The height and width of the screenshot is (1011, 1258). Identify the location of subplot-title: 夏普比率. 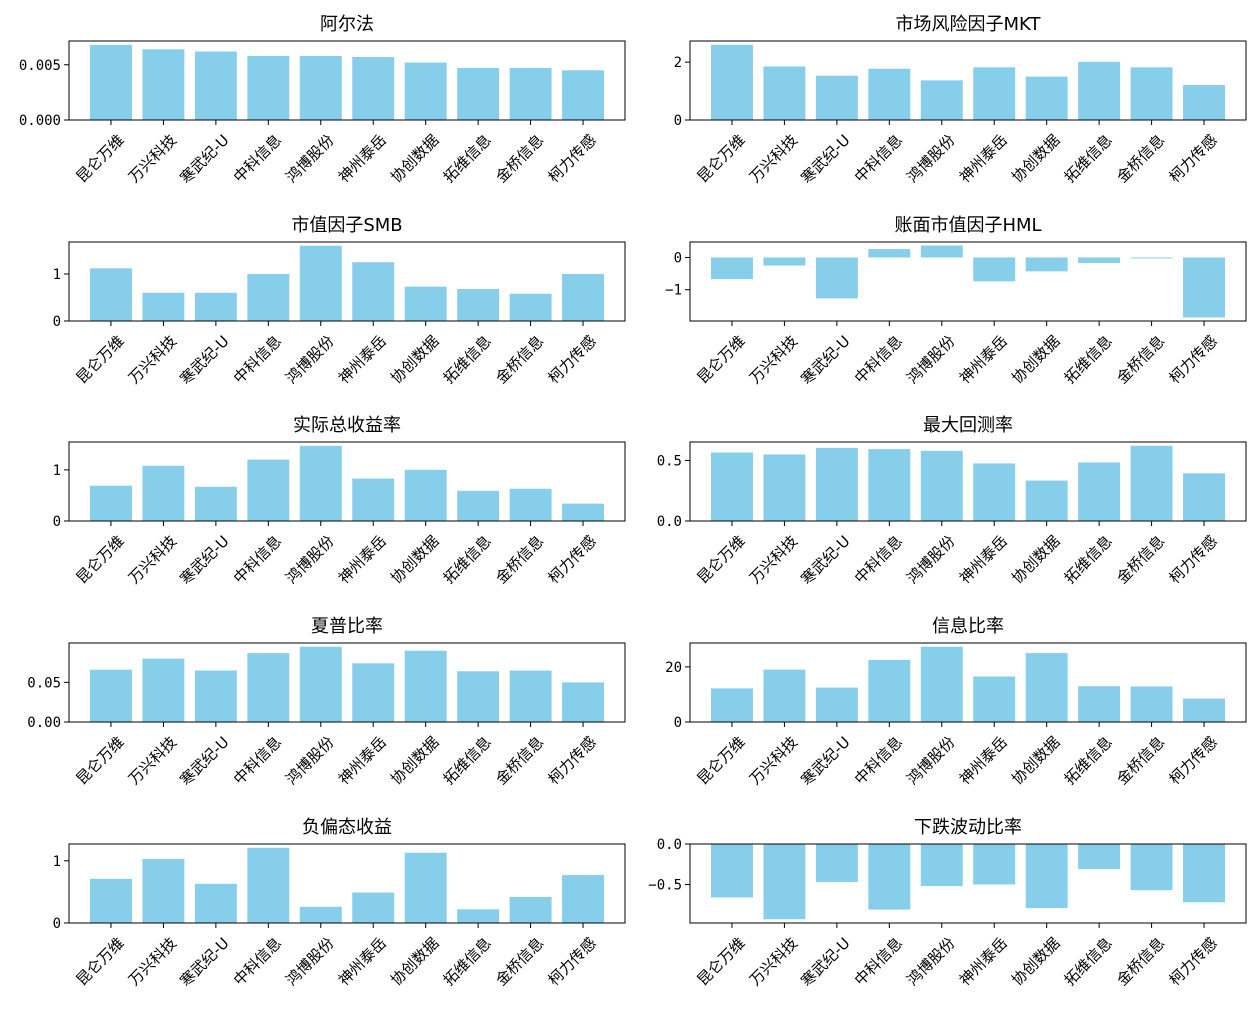
(347, 626).